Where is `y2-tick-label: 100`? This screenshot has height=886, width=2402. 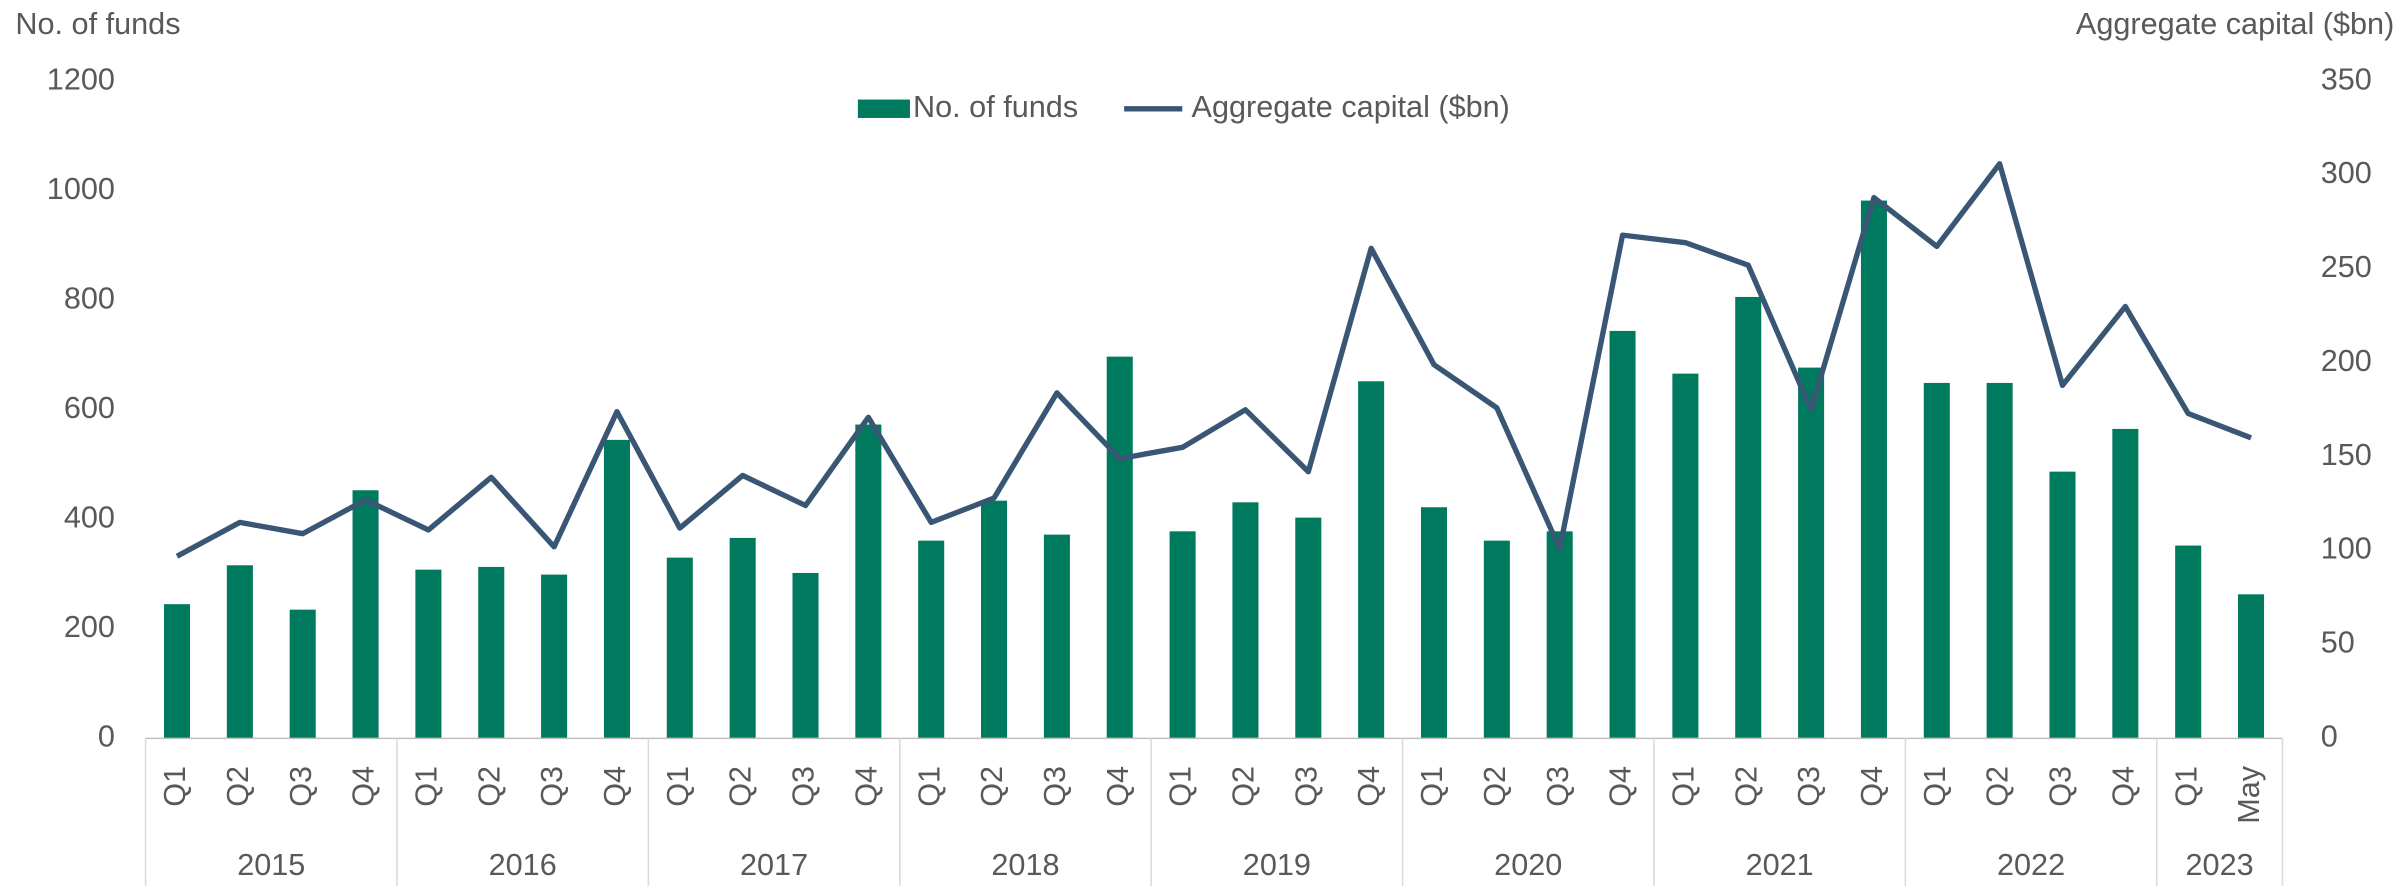 y2-tick-label: 100 is located at coordinates (2346, 549).